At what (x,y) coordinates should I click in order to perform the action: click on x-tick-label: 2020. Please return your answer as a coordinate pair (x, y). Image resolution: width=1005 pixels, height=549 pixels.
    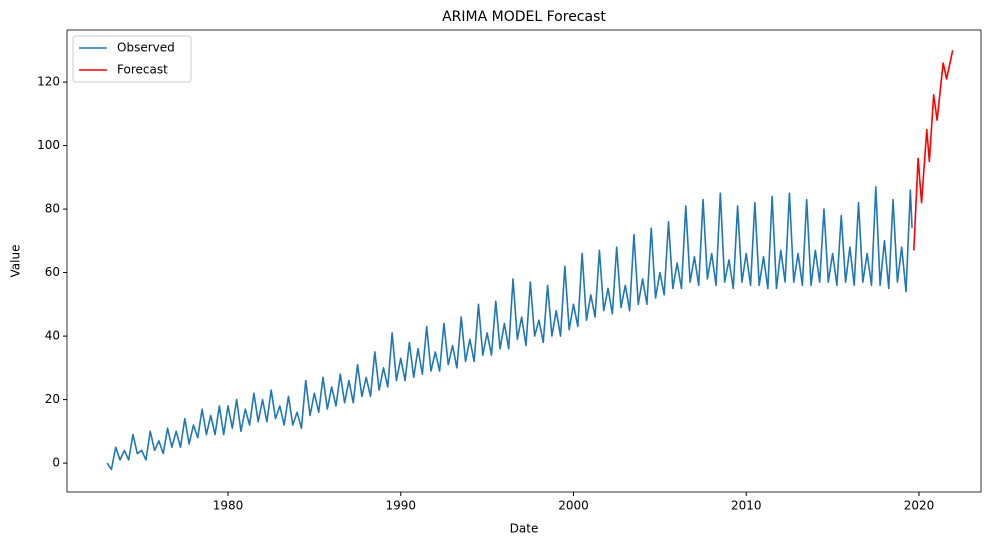
    Looking at the image, I should click on (919, 506).